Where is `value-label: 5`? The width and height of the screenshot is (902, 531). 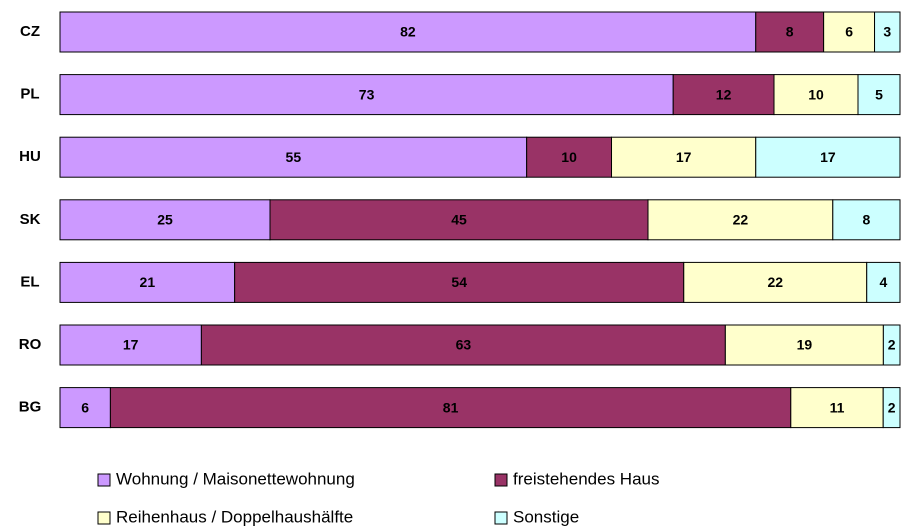 value-label: 5 is located at coordinates (879, 94).